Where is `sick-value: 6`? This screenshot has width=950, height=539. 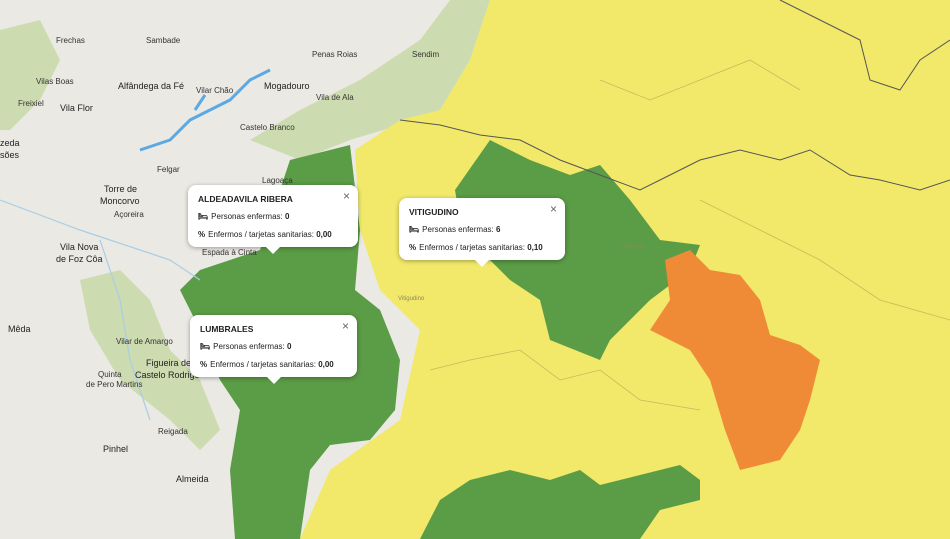 sick-value: 6 is located at coordinates (498, 229).